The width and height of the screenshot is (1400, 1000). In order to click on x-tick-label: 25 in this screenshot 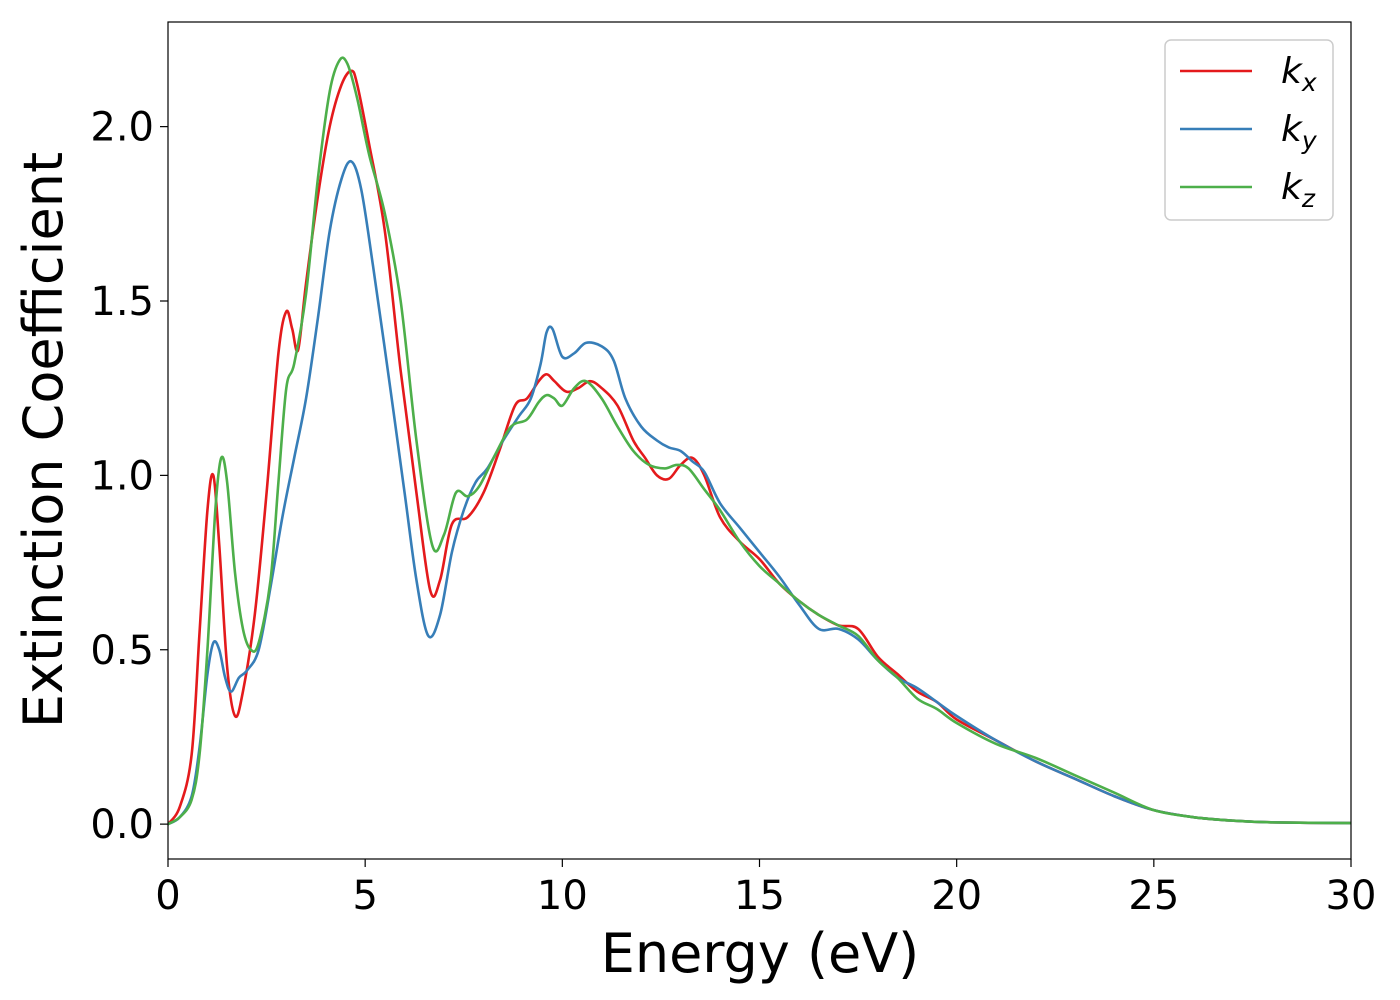, I will do `click(1153, 896)`.